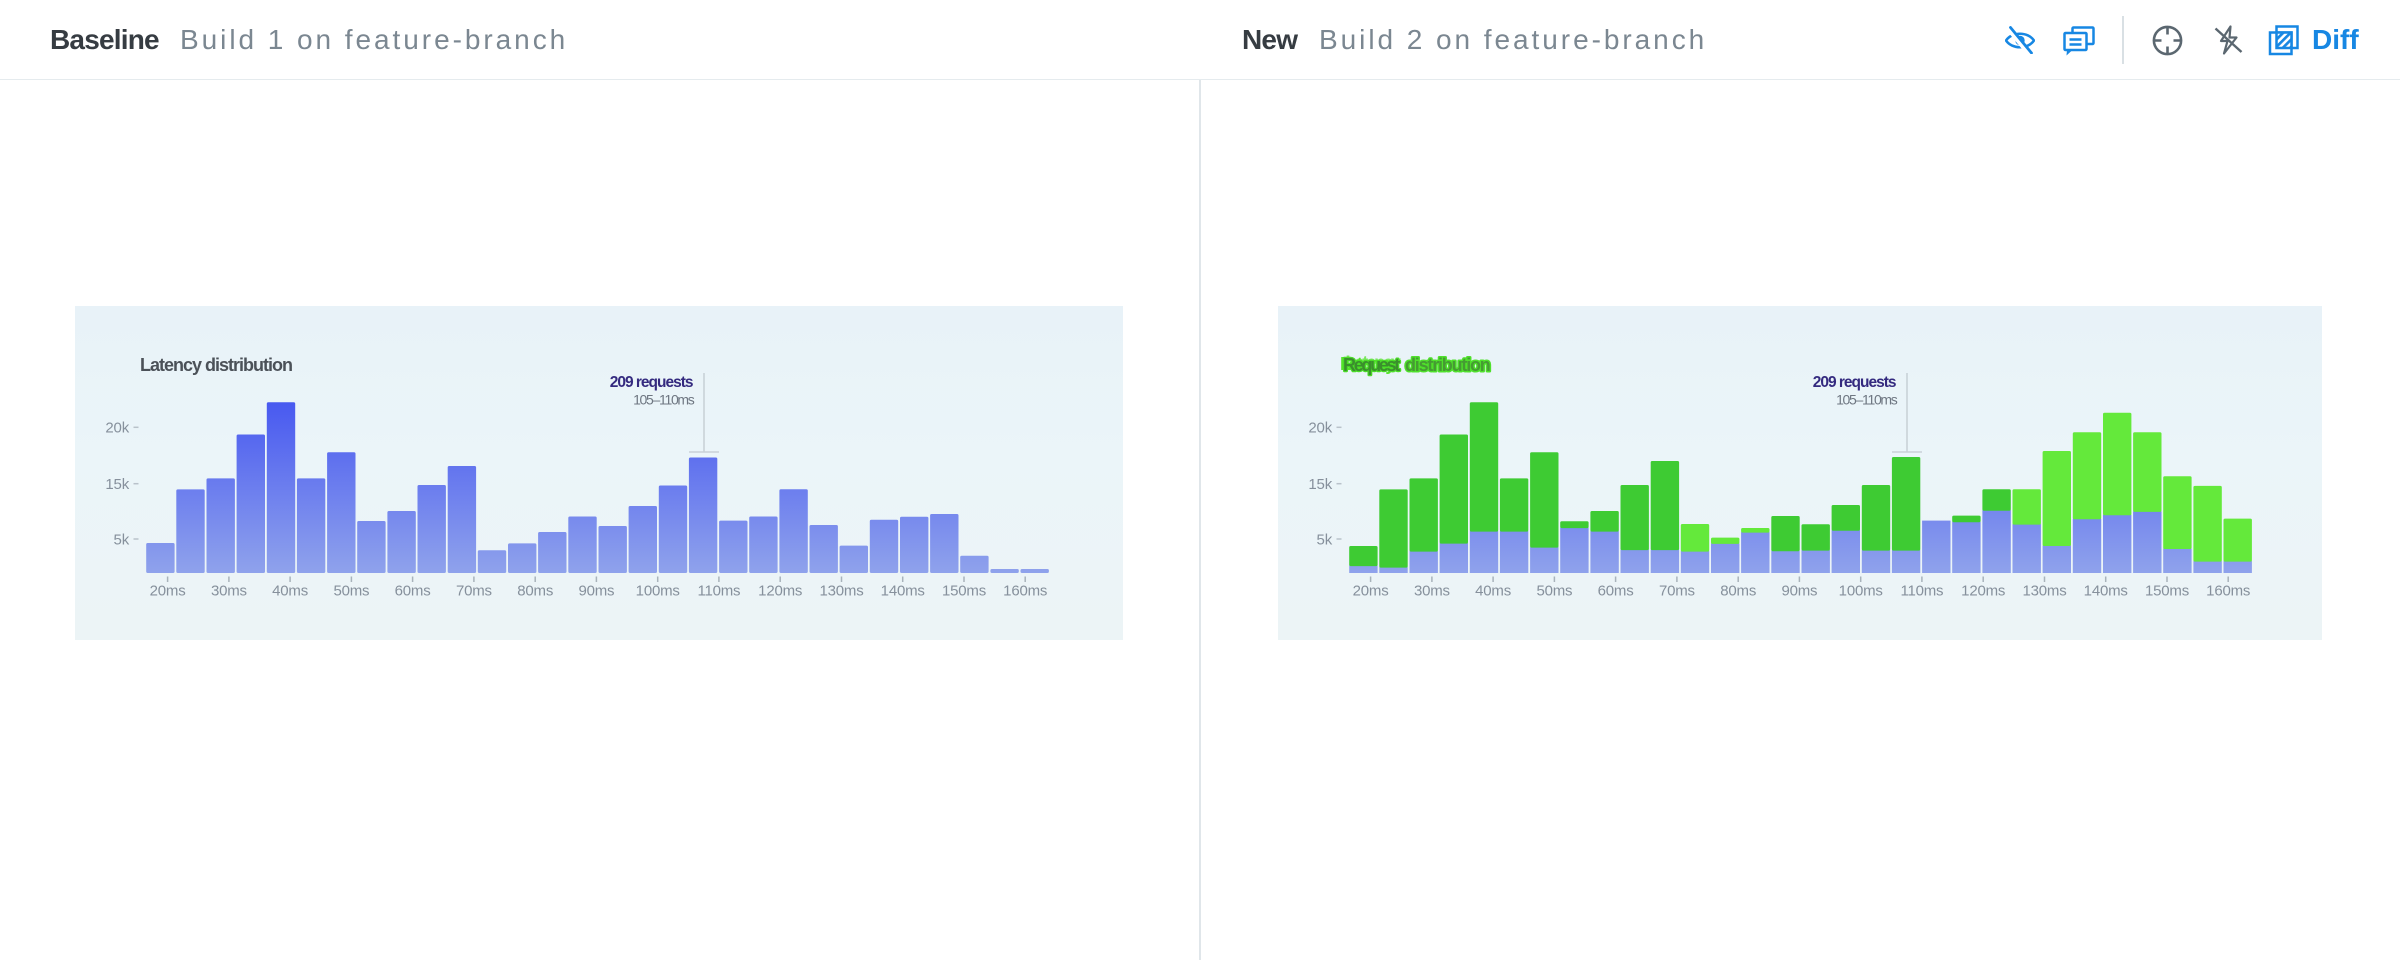 This screenshot has width=2400, height=960. I want to click on svg-text: Request, so click(1371, 365).